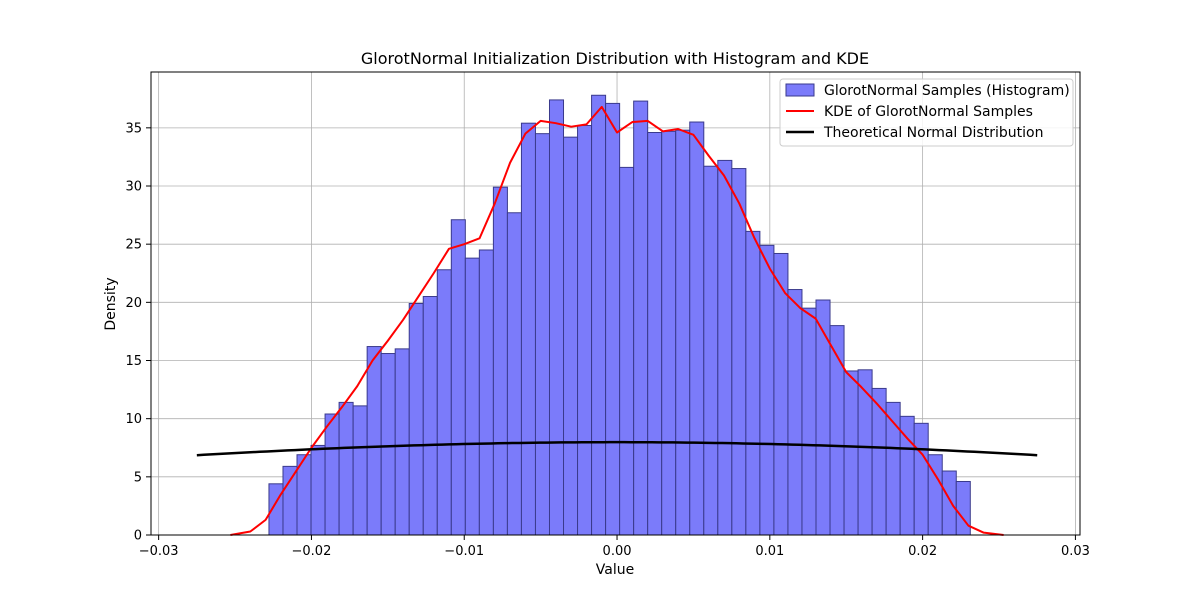  Describe the element at coordinates (133, 303) in the screenshot. I see `y-tick-label: 20` at that location.